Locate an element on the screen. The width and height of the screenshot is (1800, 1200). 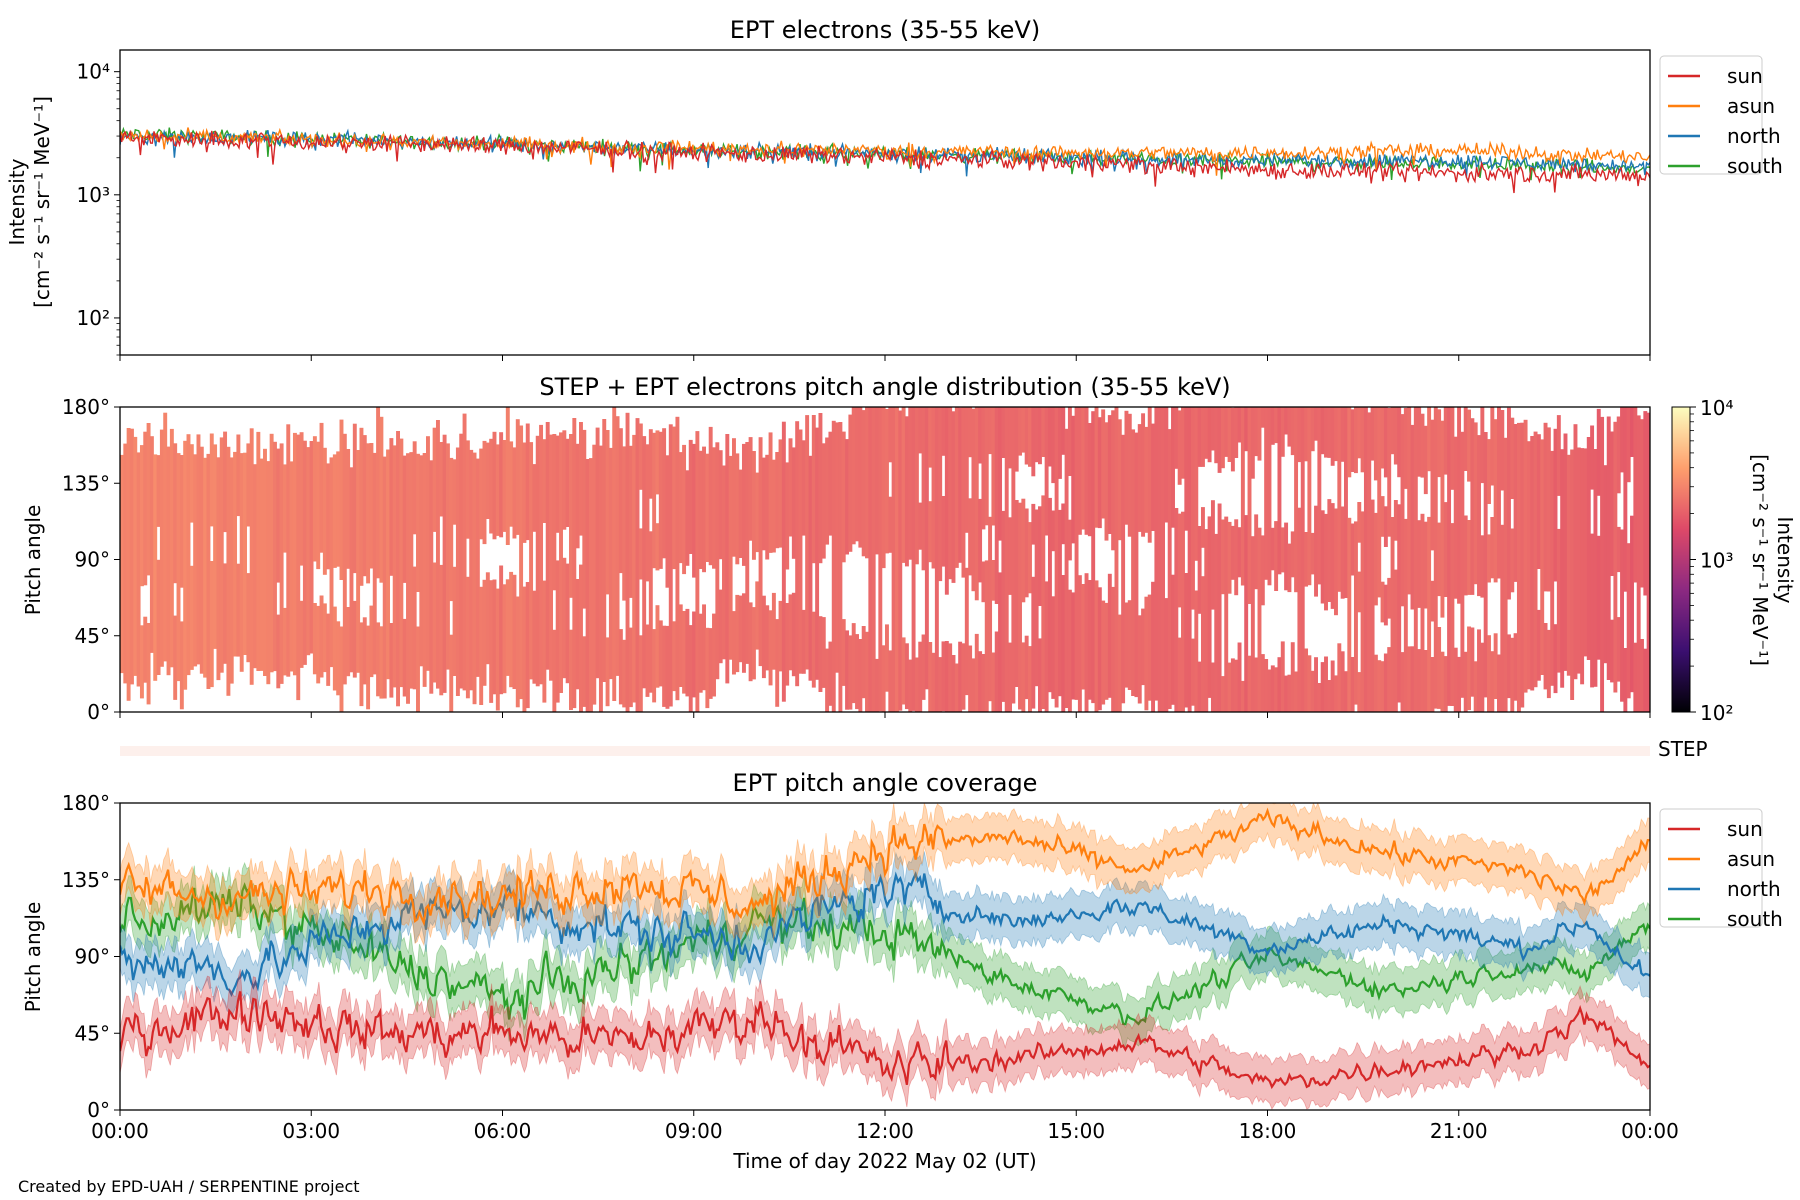
series-sun-pitch-line is located at coordinates (885, 1040).